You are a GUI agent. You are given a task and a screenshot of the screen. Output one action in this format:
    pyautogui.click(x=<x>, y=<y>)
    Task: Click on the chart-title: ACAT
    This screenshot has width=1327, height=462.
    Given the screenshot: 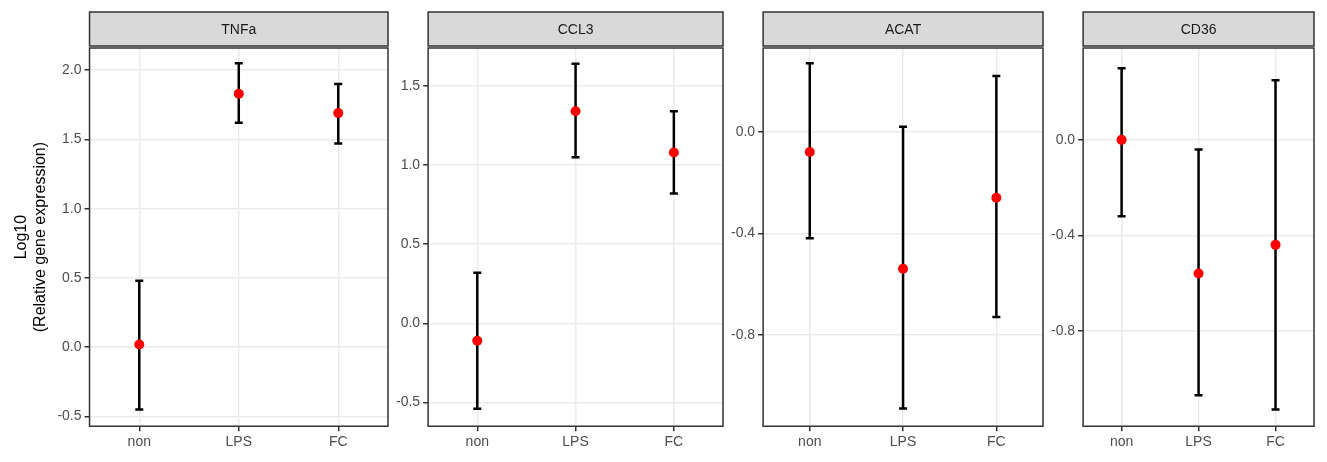 What is the action you would take?
    pyautogui.click(x=903, y=28)
    